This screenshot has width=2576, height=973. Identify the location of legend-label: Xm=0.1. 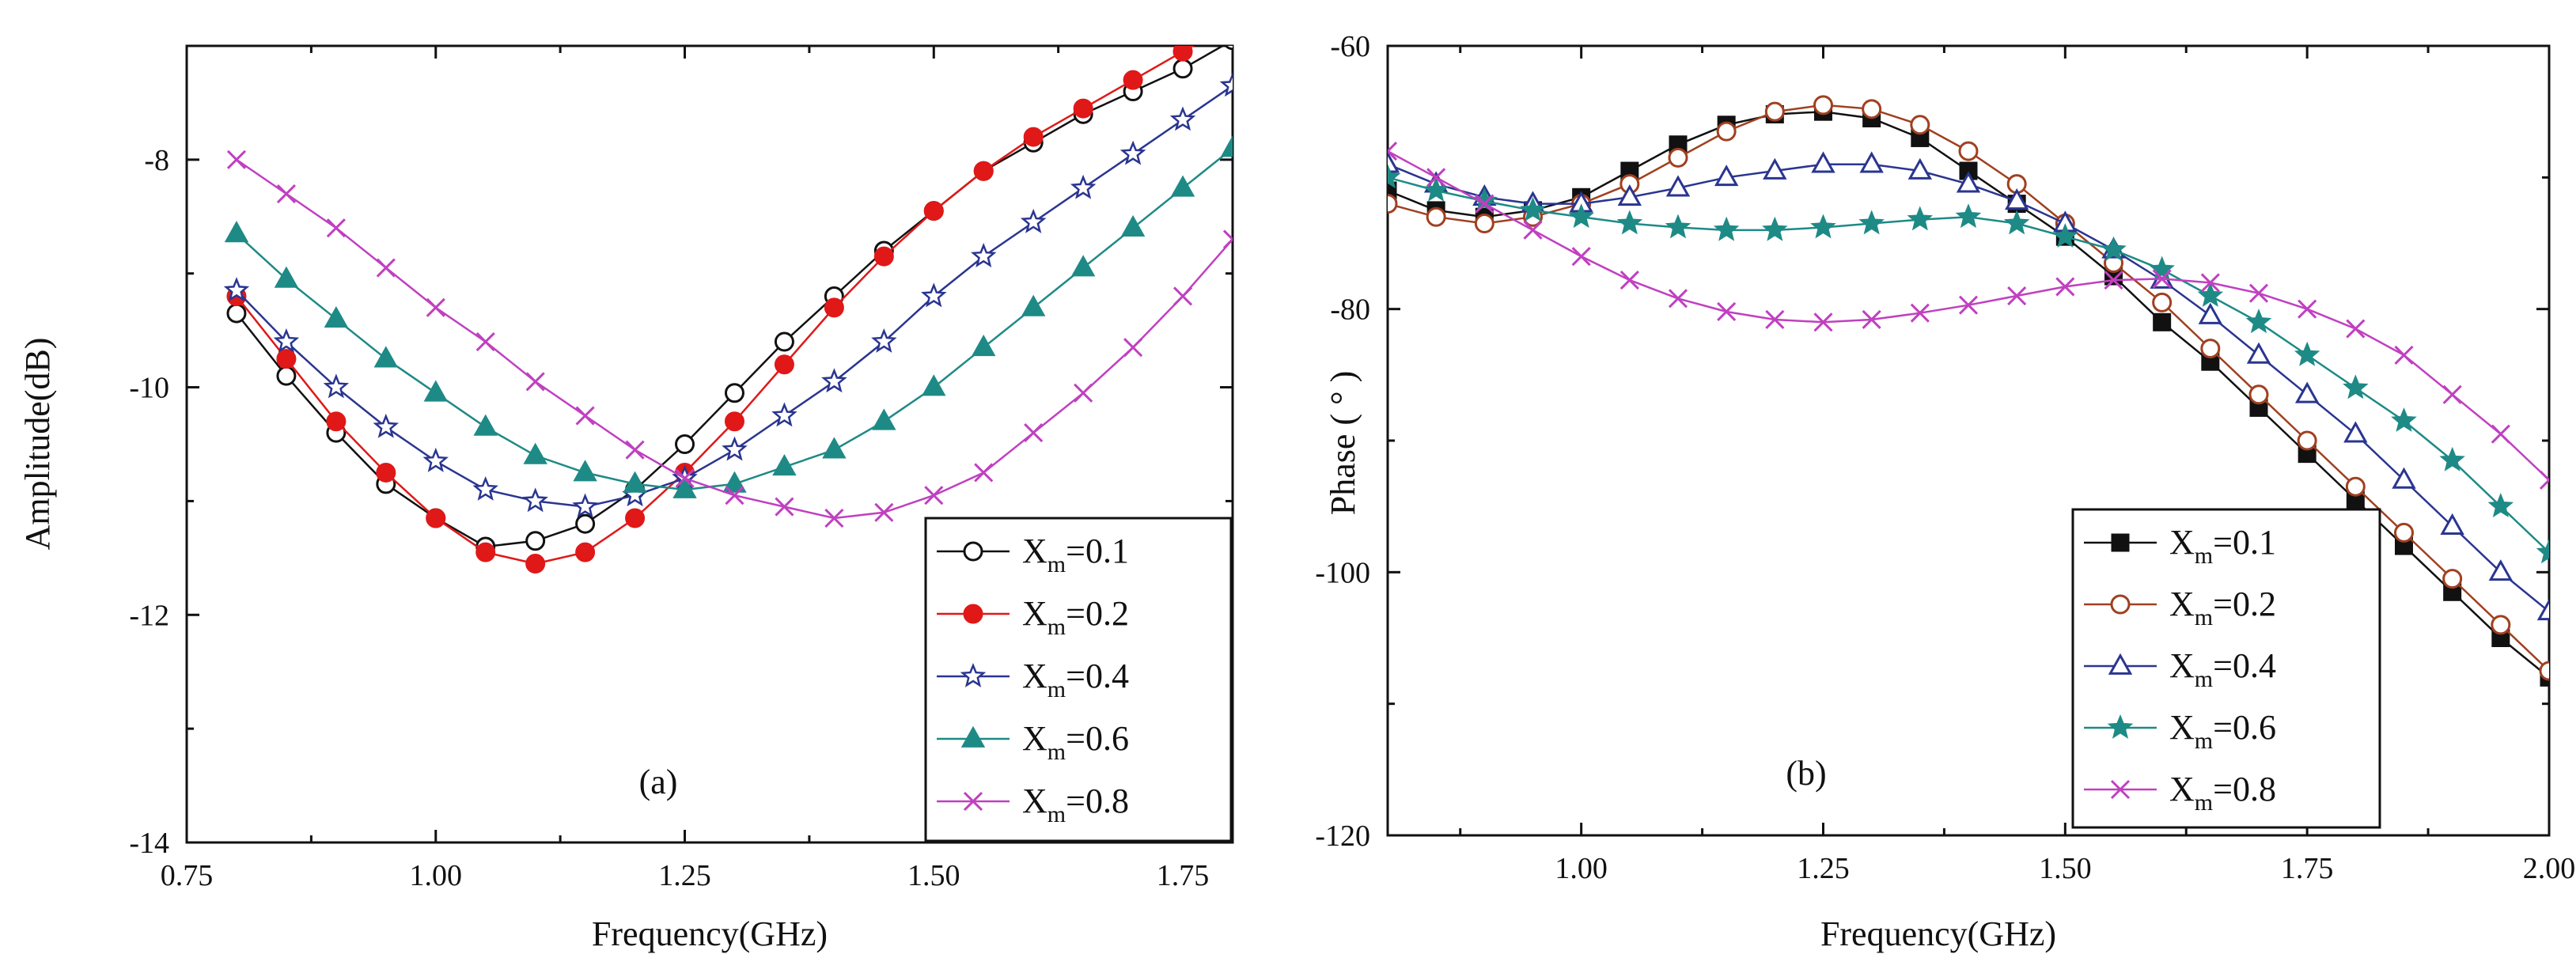
(1075, 554).